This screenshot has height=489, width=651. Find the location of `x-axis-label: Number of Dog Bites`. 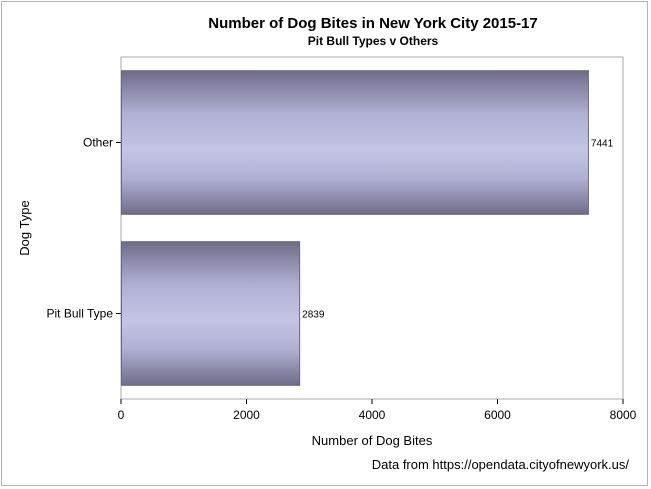

x-axis-label: Number of Dog Bites is located at coordinates (372, 440).